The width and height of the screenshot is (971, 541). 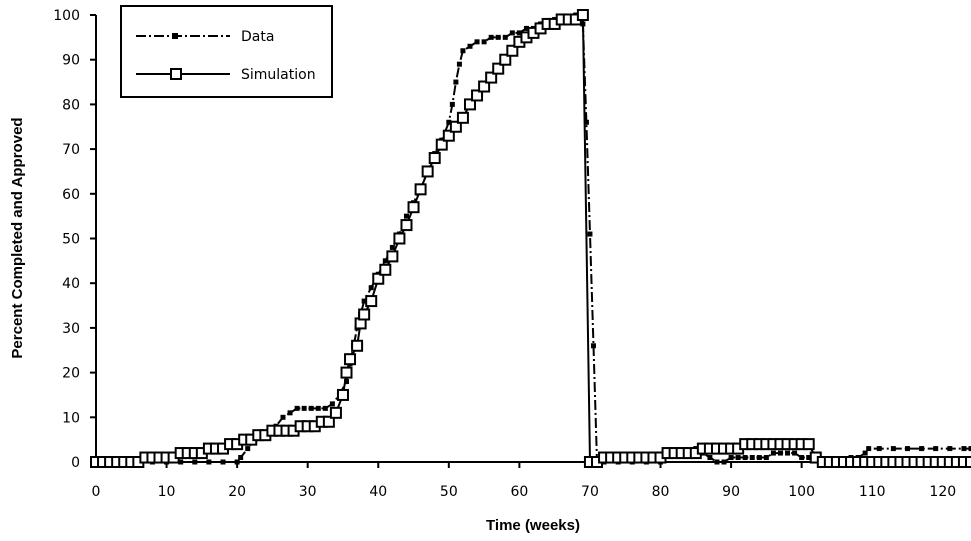 What do you see at coordinates (71, 284) in the screenshot?
I see `y-tick-label: 40` at bounding box center [71, 284].